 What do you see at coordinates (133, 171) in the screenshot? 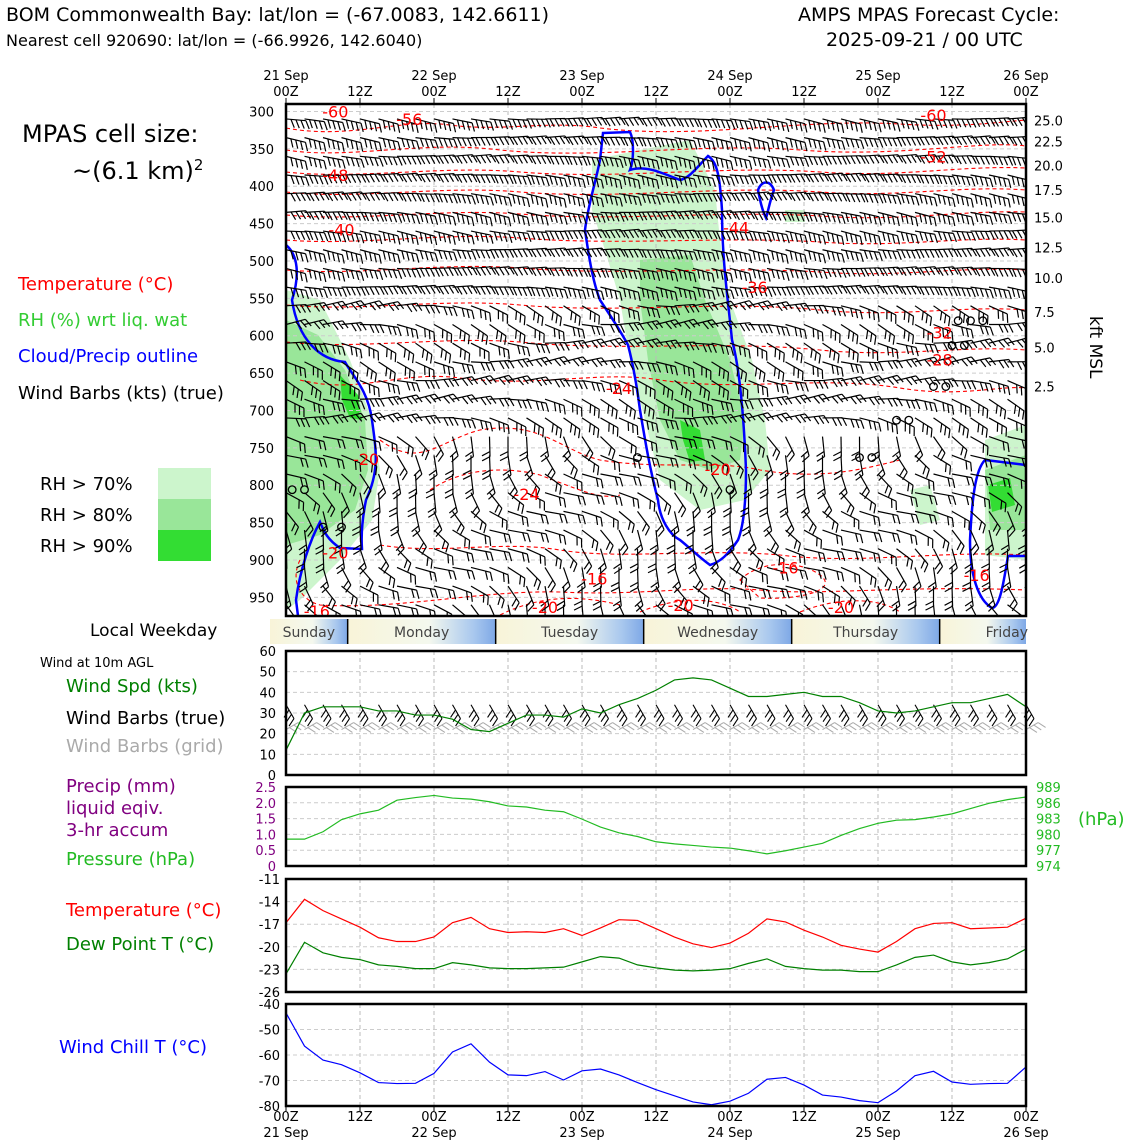
I see `cell-size-value-text: ~(6.1 km)` at bounding box center [133, 171].